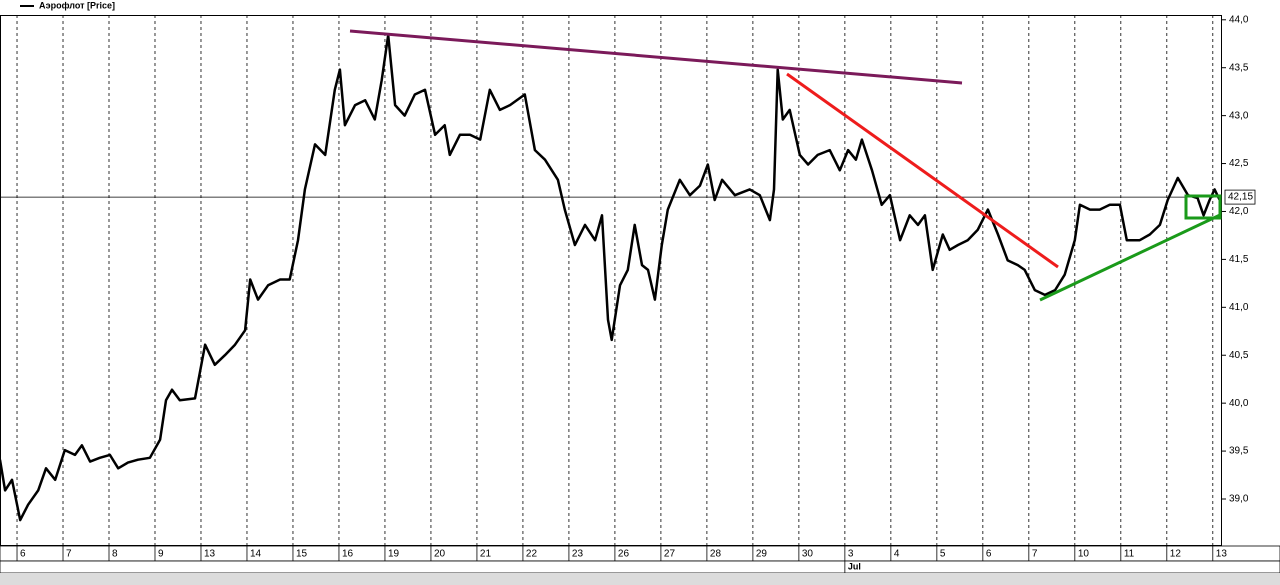  Describe the element at coordinates (1239, 499) in the screenshot. I see `y-tick-label: 39,0` at that location.